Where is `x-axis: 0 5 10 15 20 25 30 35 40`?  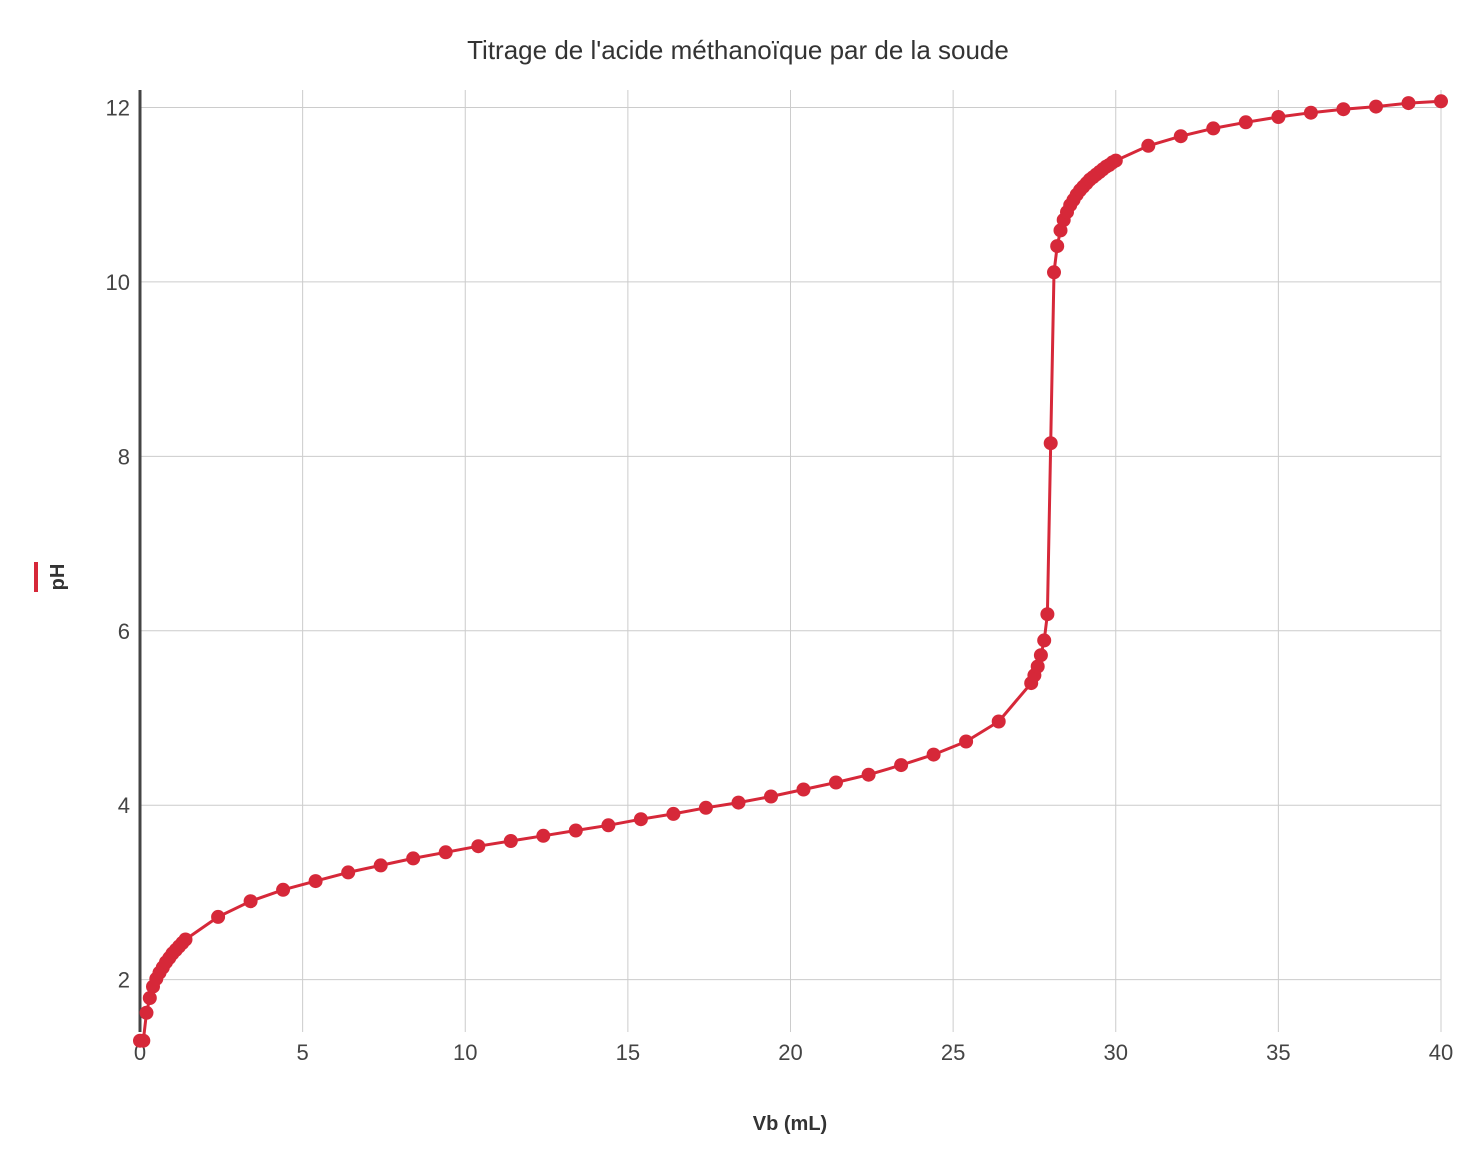 x-axis: 0 5 10 15 20 25 30 35 40 is located at coordinates (793, 1052).